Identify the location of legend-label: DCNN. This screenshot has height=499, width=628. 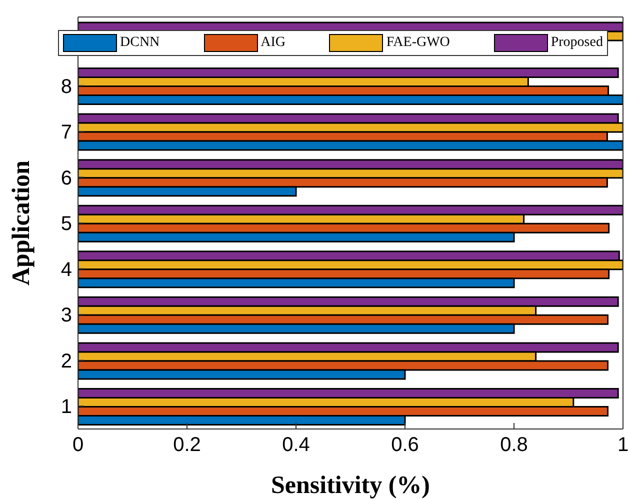
(139, 43).